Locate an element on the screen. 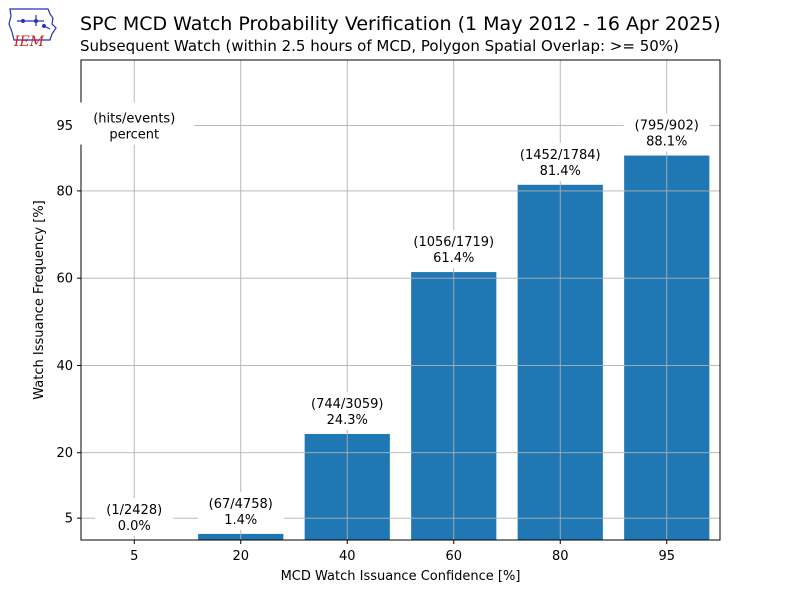 Image resolution: width=800 pixels, height=600 pixels. y-tick-label: 5 is located at coordinates (69, 519).